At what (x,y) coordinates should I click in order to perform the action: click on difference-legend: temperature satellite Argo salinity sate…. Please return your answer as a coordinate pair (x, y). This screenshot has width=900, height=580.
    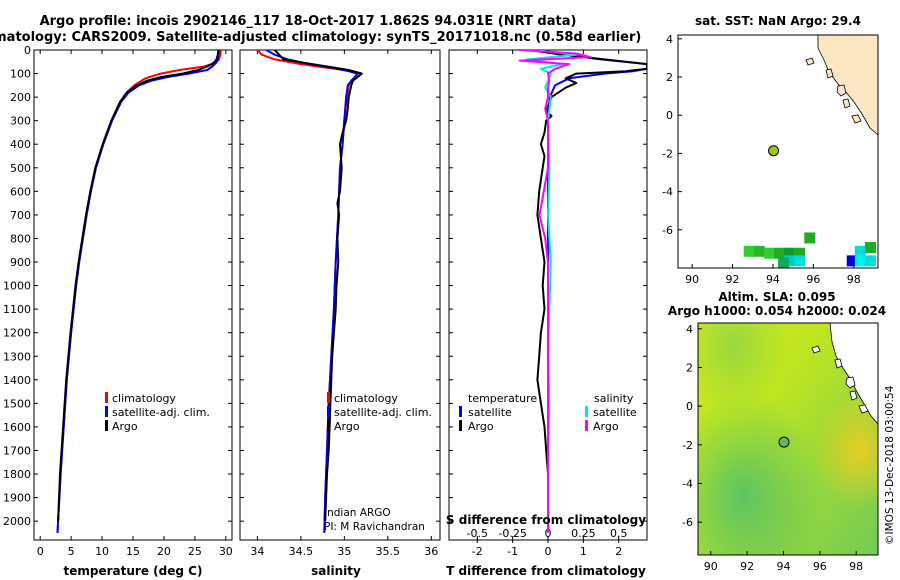
    Looking at the image, I should click on (548, 412).